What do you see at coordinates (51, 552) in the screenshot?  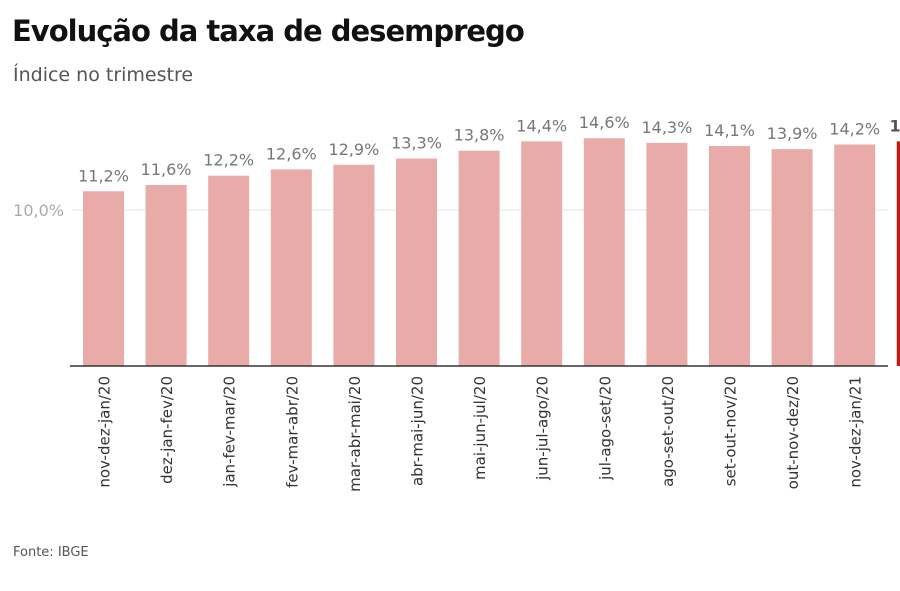 I see `chart-source: Fonte: IBGE` at bounding box center [51, 552].